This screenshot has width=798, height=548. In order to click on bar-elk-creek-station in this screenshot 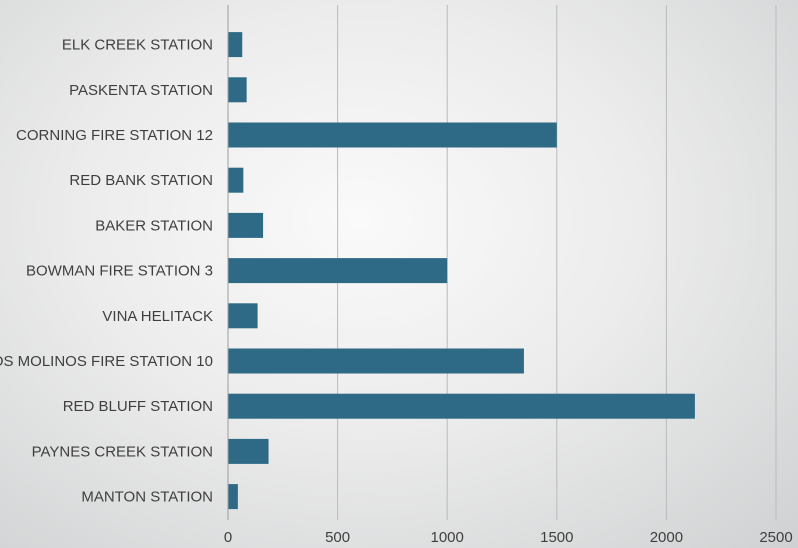, I will do `click(235, 45)`.